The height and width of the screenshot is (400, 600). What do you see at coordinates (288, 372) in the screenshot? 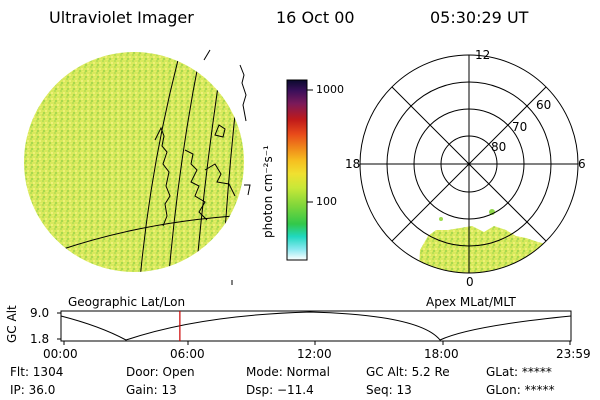
I see `status-mode: Mode: Normal` at bounding box center [288, 372].